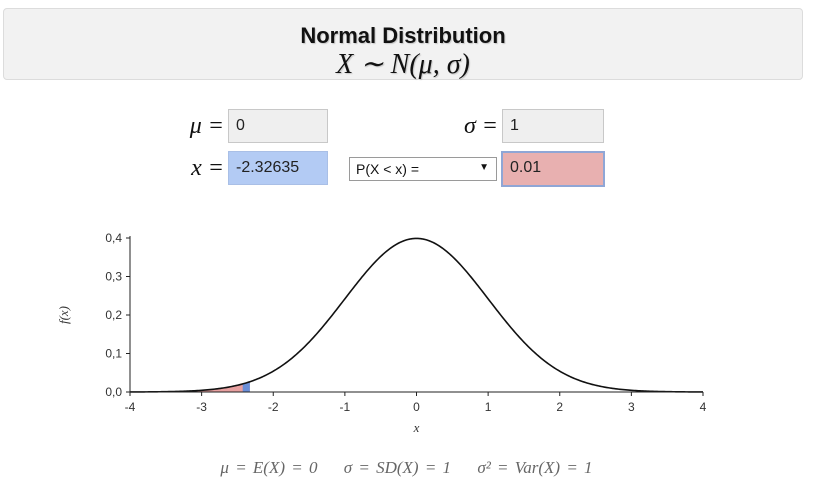 This screenshot has height=496, width=813. Describe the element at coordinates (246, 386) in the screenshot. I see `cutoff-marker` at that location.